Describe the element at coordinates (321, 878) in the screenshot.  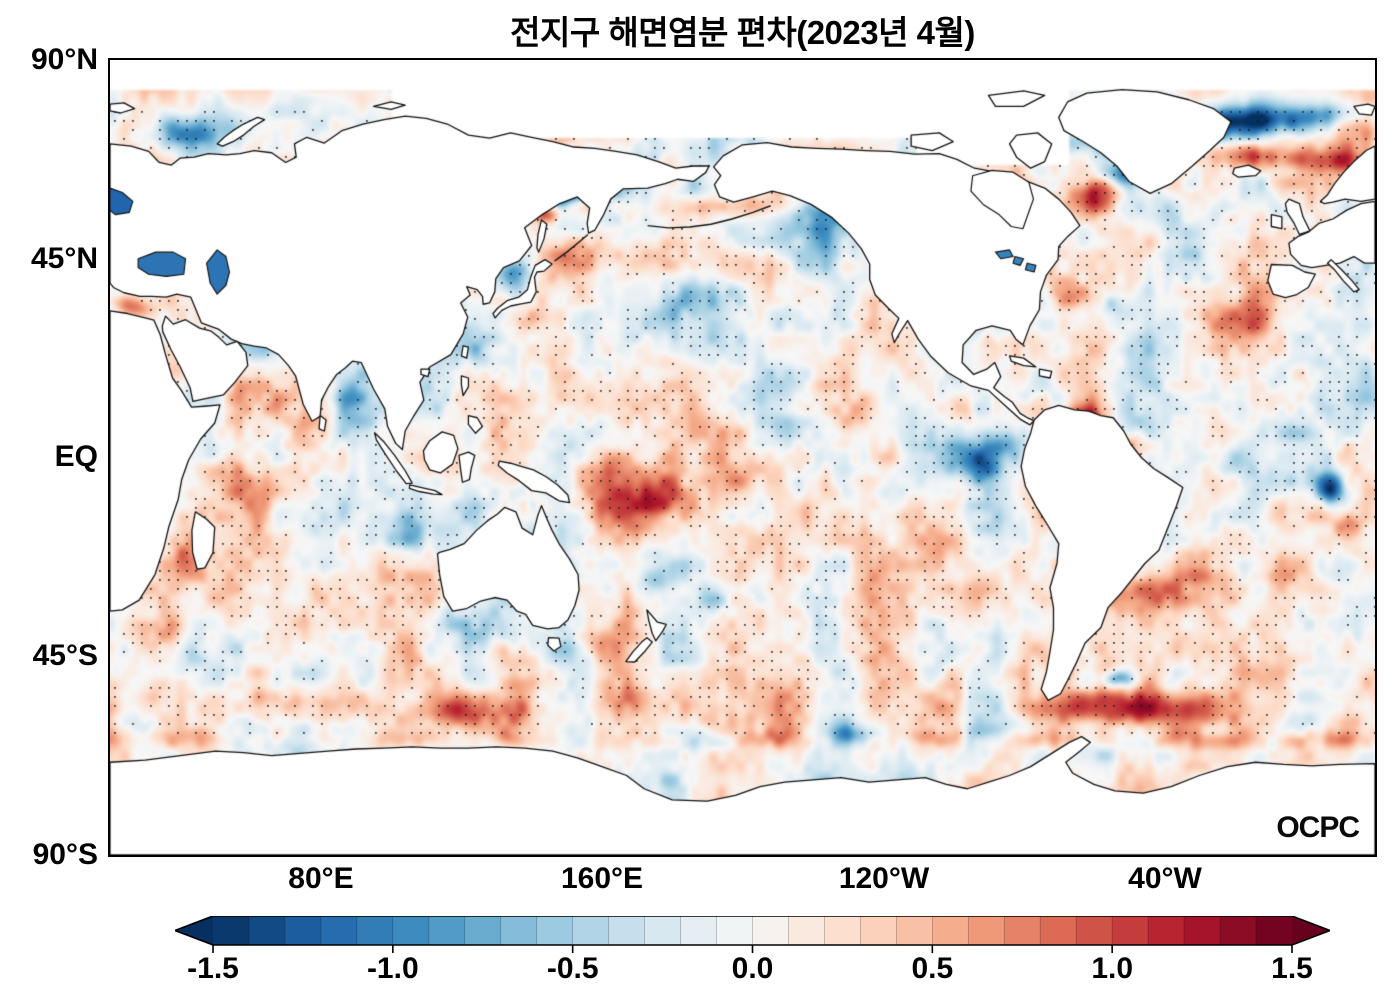
I see `x-axis-label-80e: 80°E` at that location.